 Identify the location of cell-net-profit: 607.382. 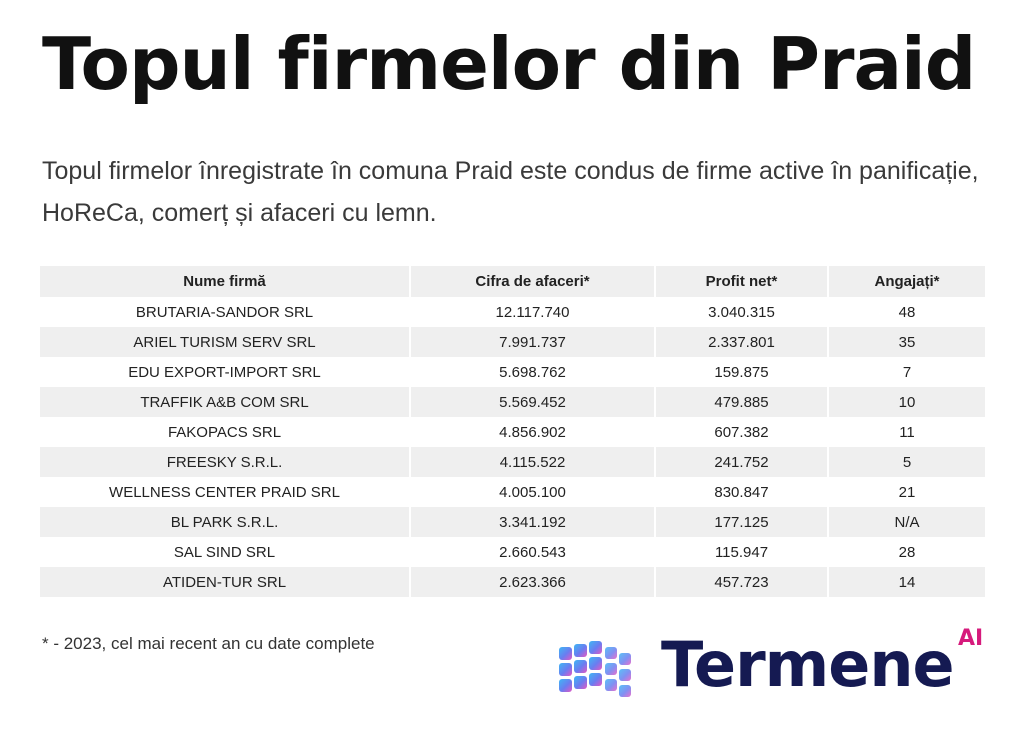
(741, 432).